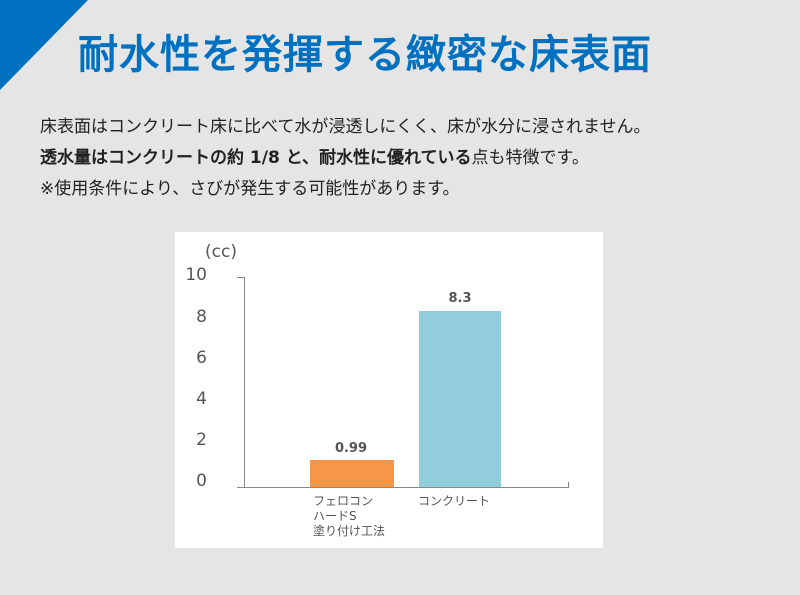  Describe the element at coordinates (256, 158) in the screenshot. I see `description-emphasis: 透水量はコンクリートの約 1/8 と、耐水性に優れている` at that location.